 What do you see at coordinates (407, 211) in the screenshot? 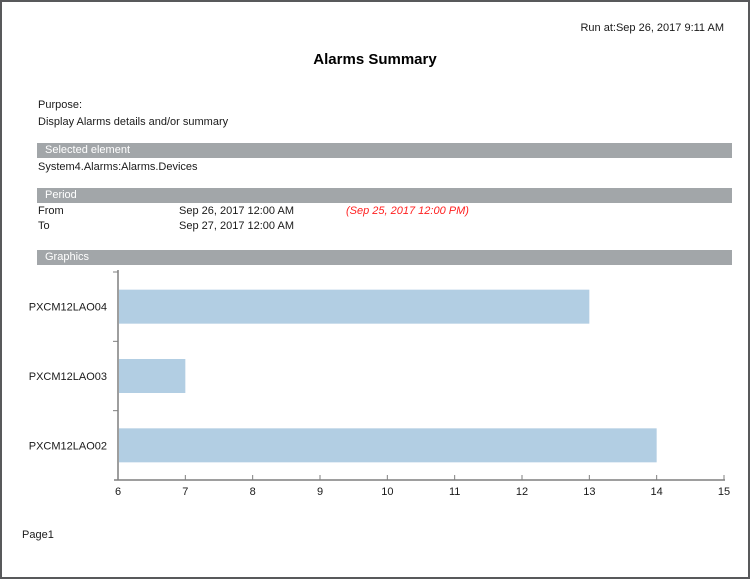
I see `period-from-note: (Sep 25, 2017 12:00 PM)` at bounding box center [407, 211].